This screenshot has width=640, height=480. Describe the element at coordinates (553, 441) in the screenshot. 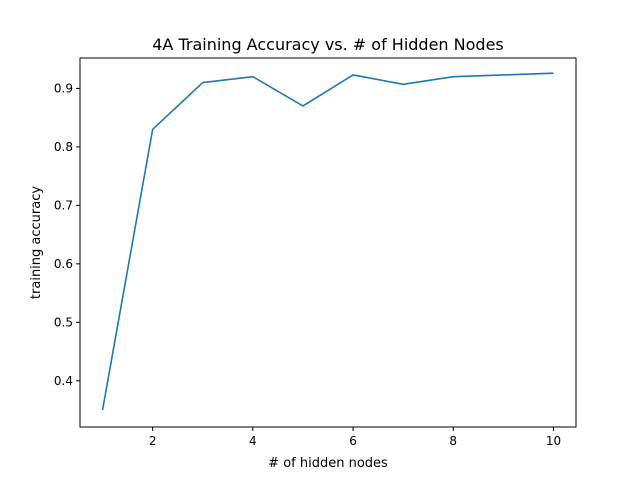

I see `x-tick-label: 10` at that location.